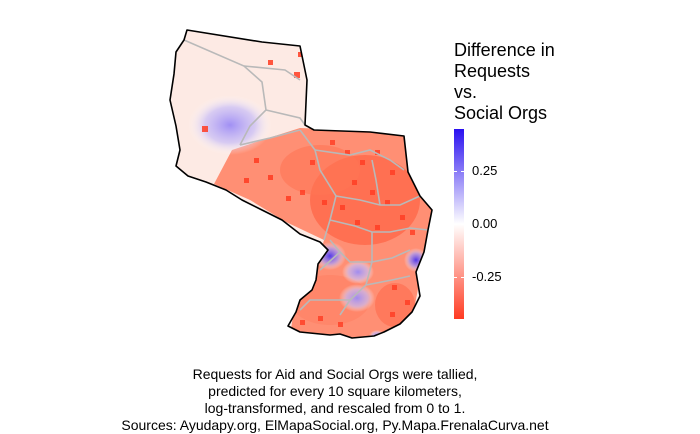  Describe the element at coordinates (459, 224) in the screenshot. I see `legend-colorbar` at that location.